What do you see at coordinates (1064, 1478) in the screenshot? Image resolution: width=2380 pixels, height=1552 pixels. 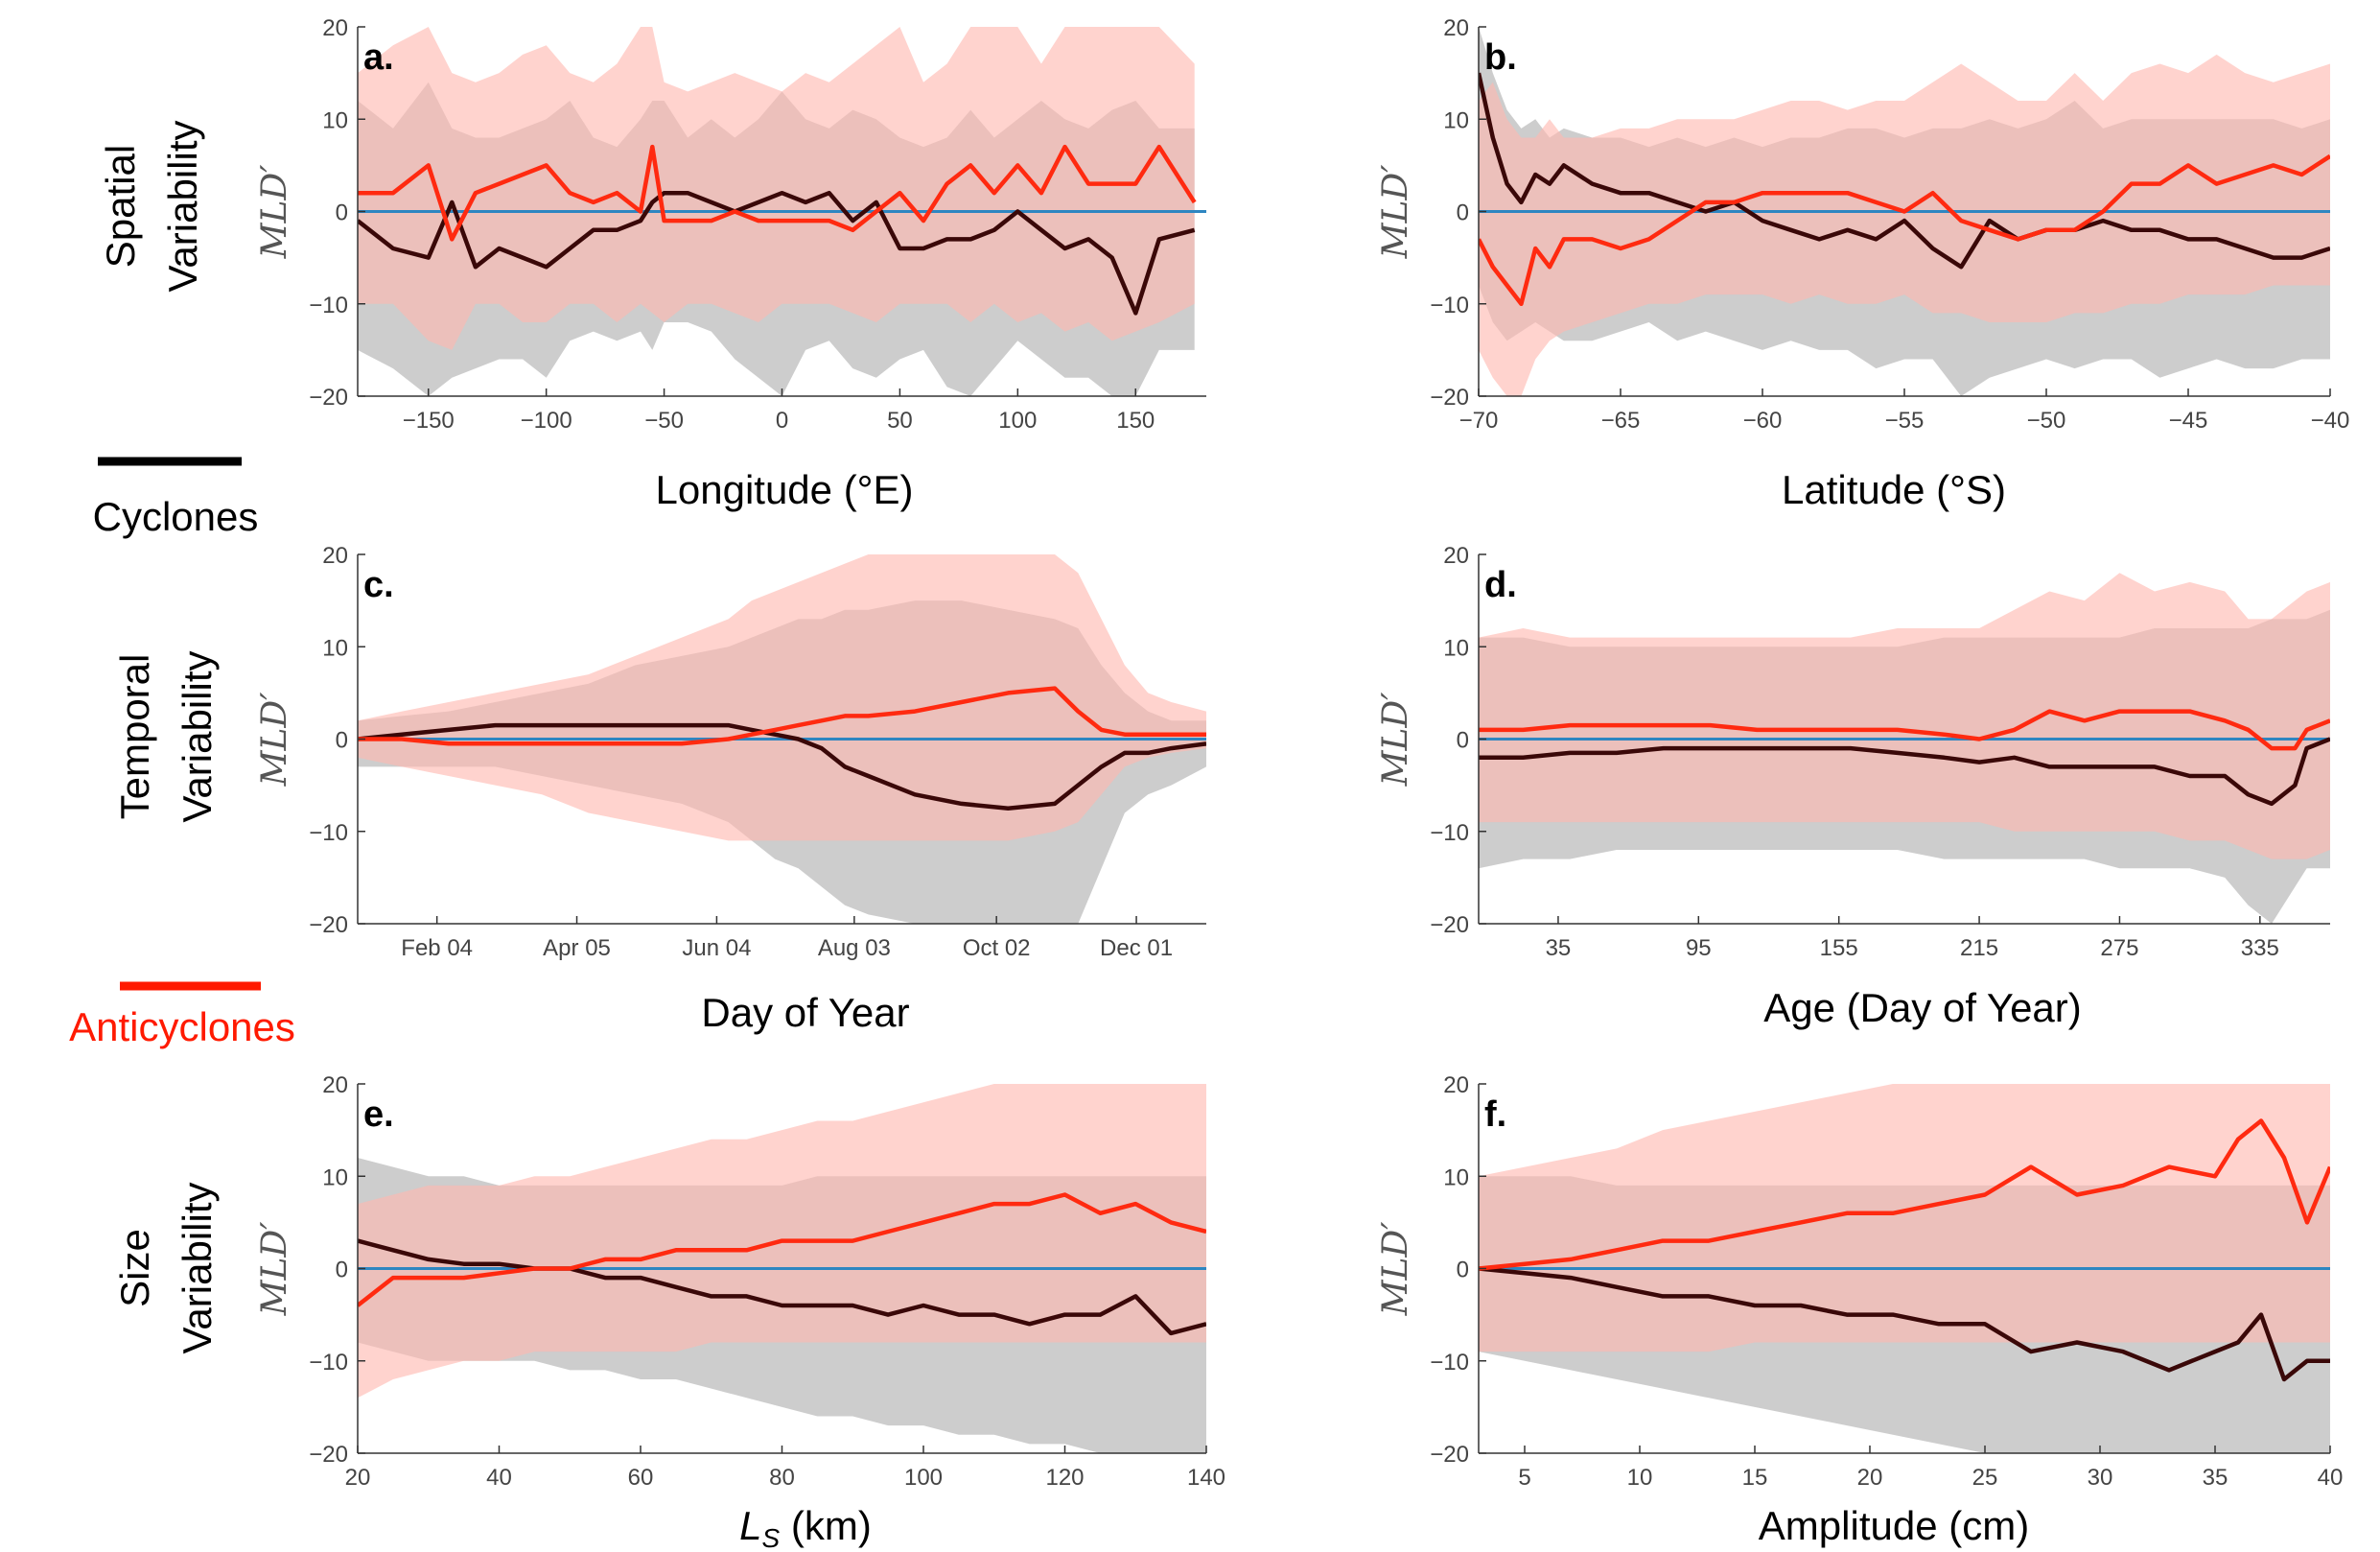 I see `x-tick-label: 120` at bounding box center [1064, 1478].